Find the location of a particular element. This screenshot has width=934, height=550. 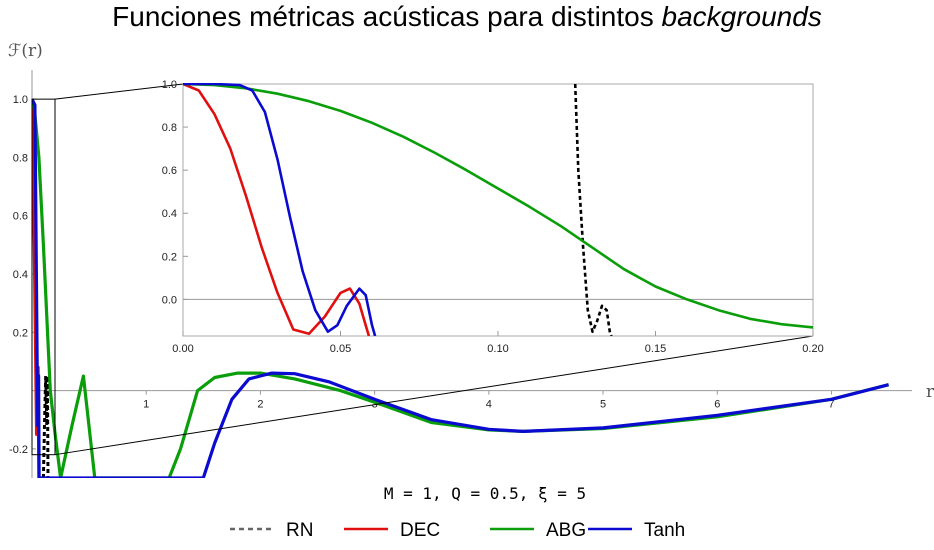

x-tick-label: 6 is located at coordinates (717, 405).